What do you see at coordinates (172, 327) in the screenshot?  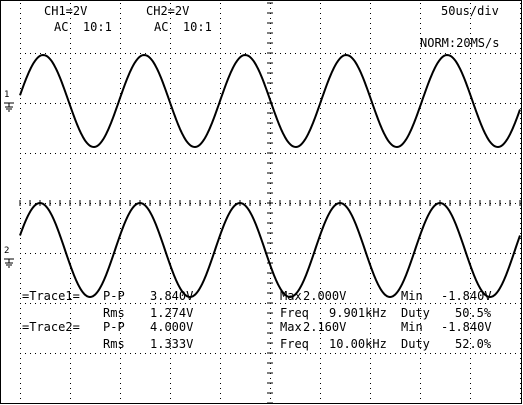 I see `trace2-pp-value: 4.000V` at bounding box center [172, 327].